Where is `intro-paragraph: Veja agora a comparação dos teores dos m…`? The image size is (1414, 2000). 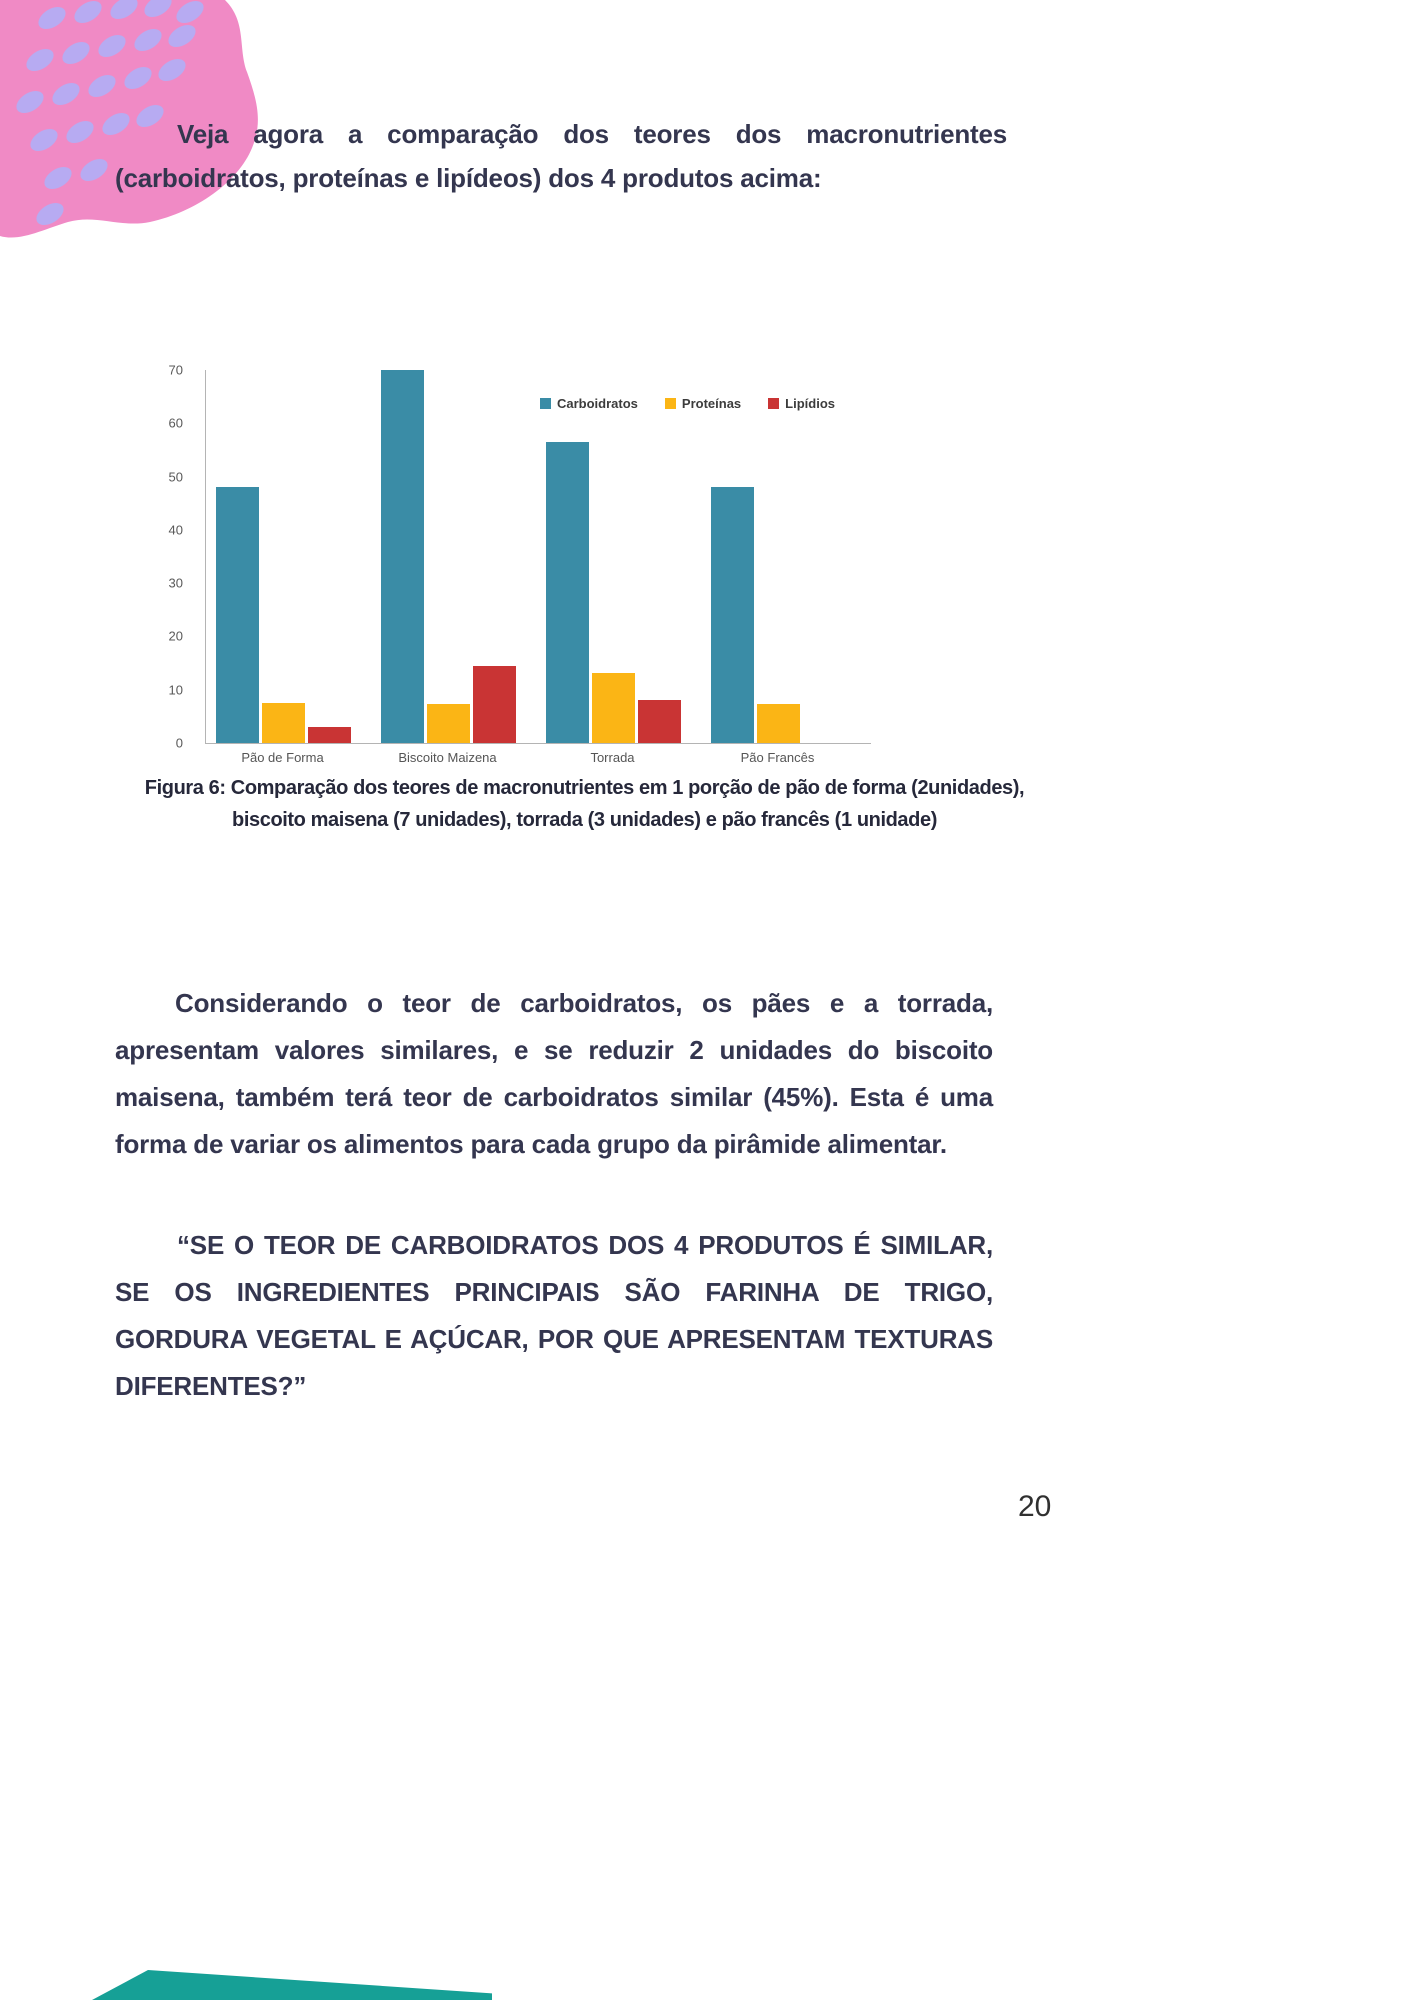 intro-paragraph: Veja agora a comparação dos teores dos m… is located at coordinates (561, 156).